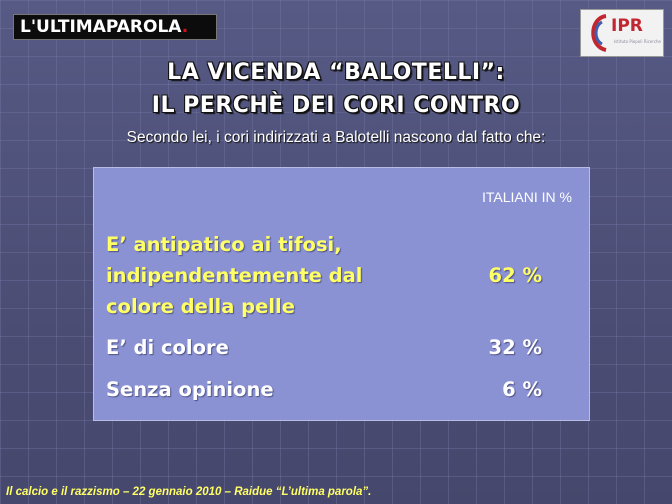  I want to click on row-label-line: colore della pelle, so click(200, 306).